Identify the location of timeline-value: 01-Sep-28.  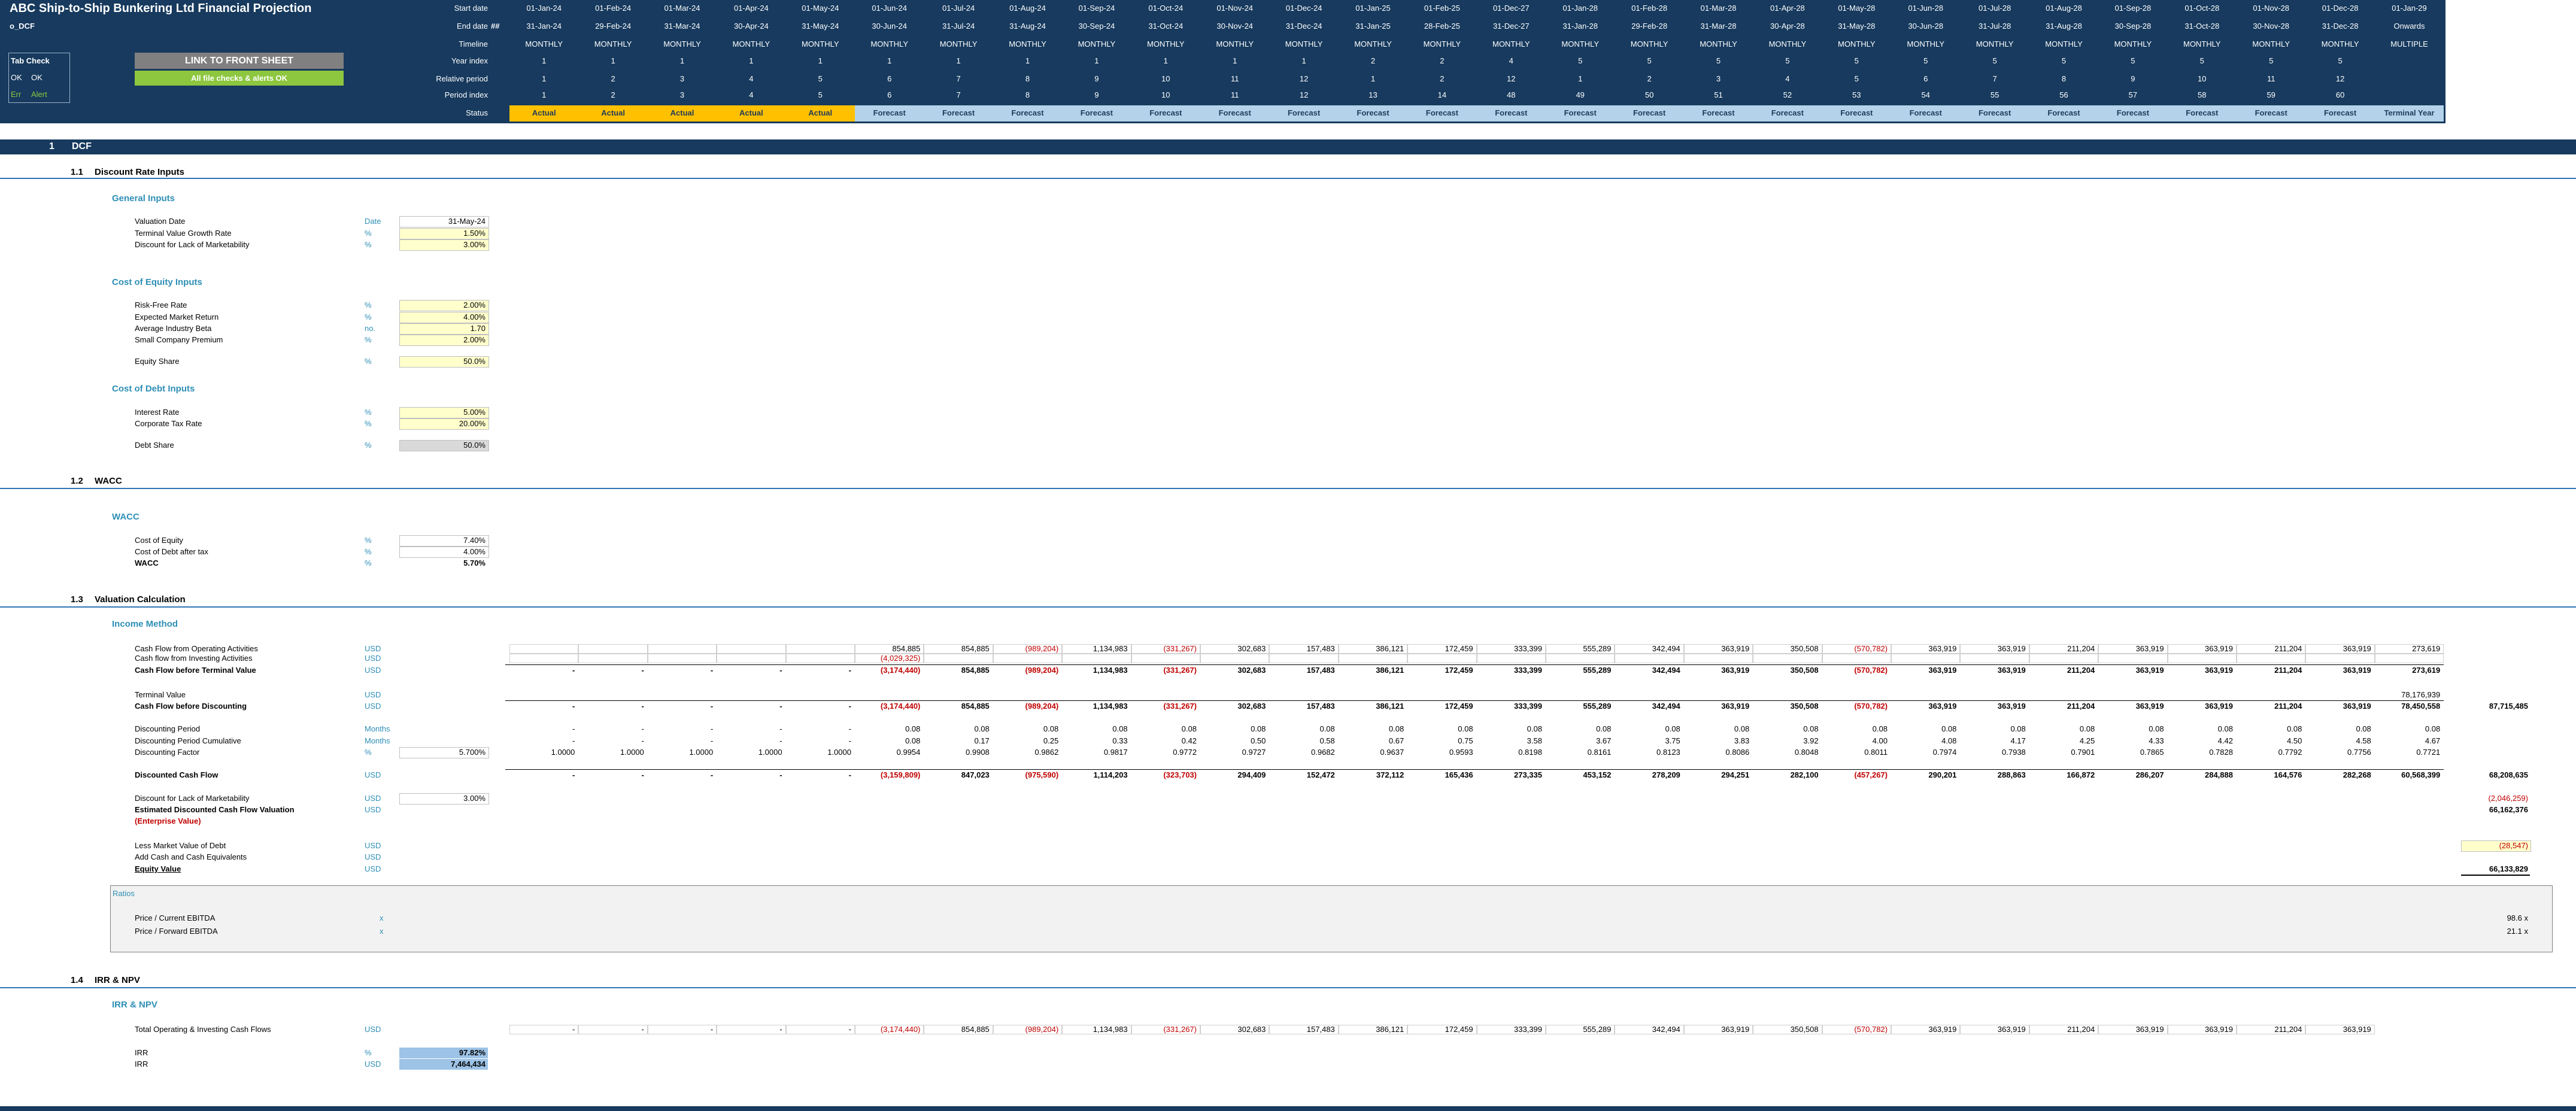
(2133, 8).